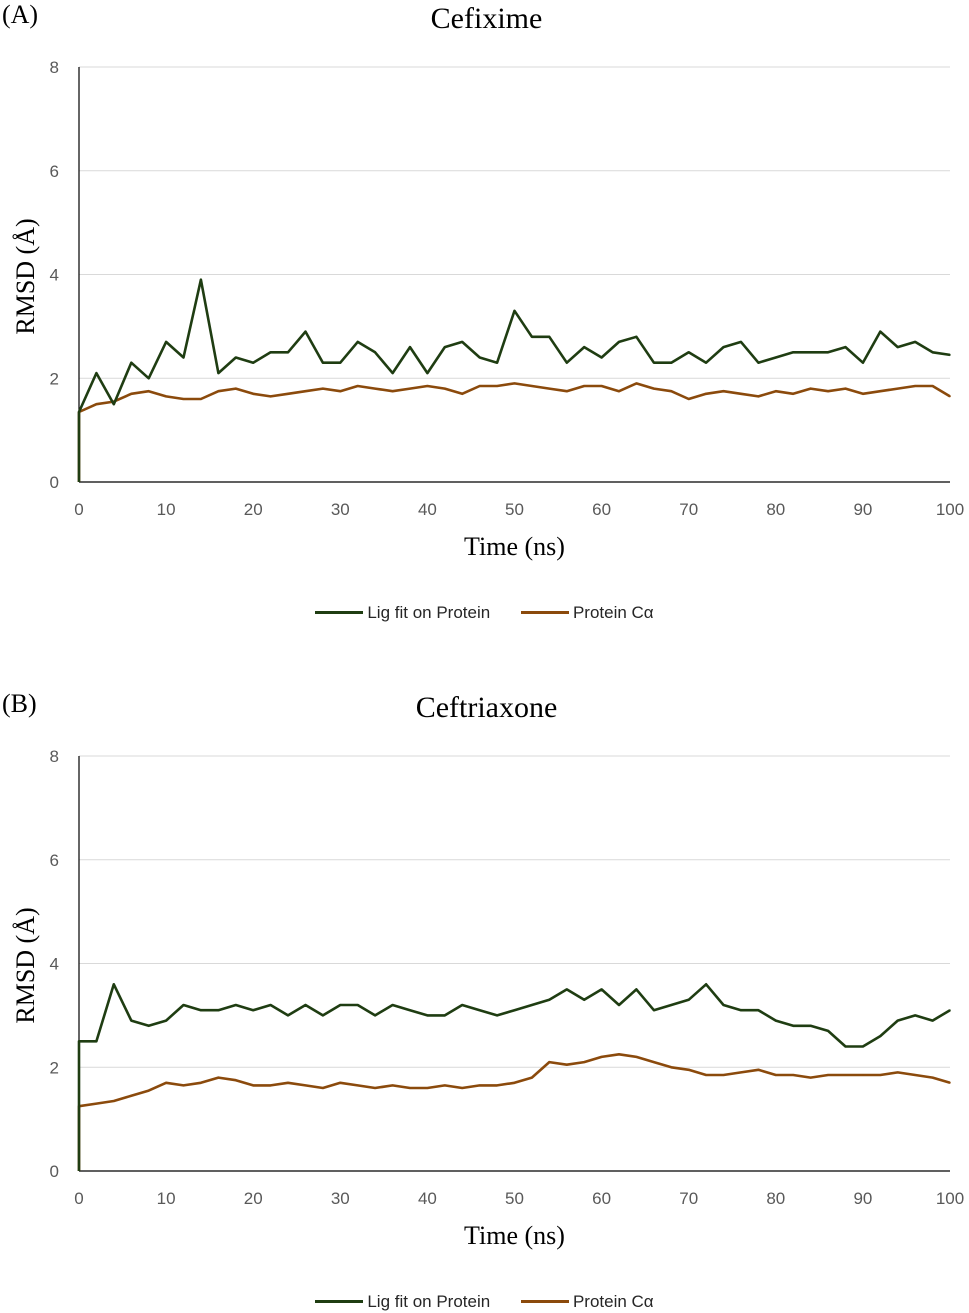 The height and width of the screenshot is (1313, 969). I want to click on y-tick-label: 6, so click(54, 171).